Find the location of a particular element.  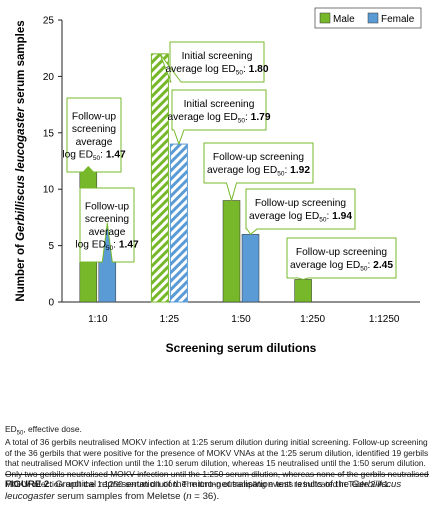

chart-legend: Male Female is located at coordinates (368, 18).